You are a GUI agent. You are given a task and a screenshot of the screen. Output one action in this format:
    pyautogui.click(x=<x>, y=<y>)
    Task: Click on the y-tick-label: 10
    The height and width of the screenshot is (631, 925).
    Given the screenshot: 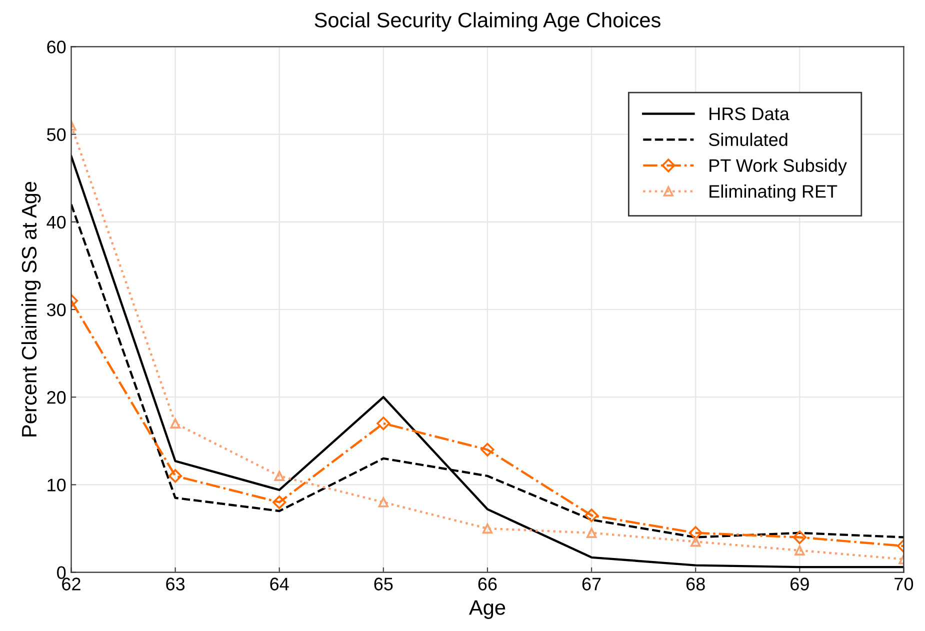 What is the action you would take?
    pyautogui.click(x=57, y=485)
    